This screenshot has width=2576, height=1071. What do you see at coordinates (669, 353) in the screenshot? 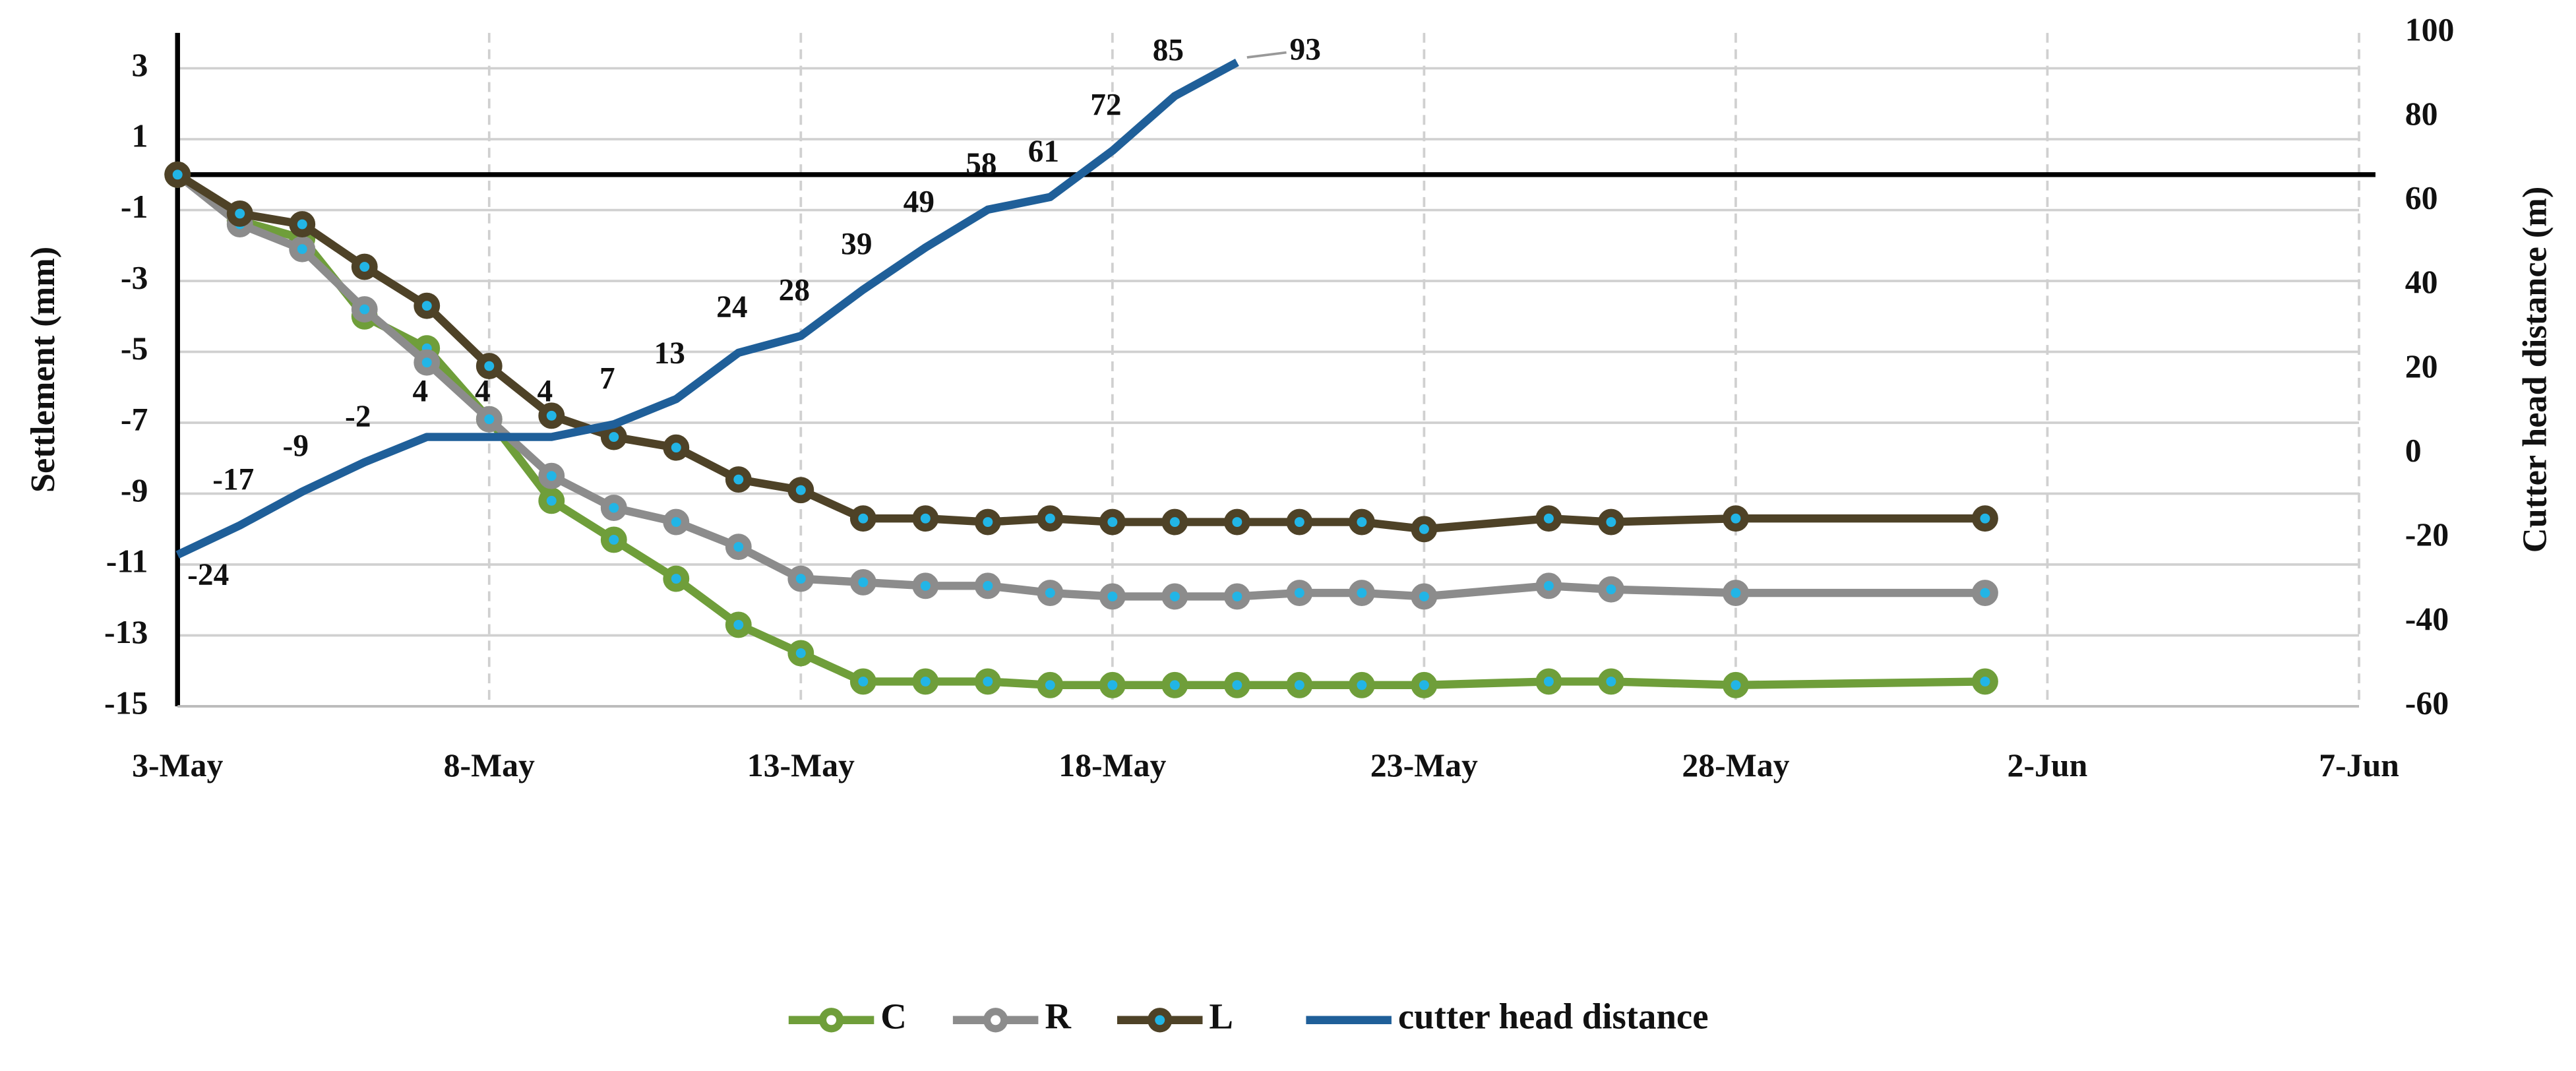
I see `data-label: 13` at bounding box center [669, 353].